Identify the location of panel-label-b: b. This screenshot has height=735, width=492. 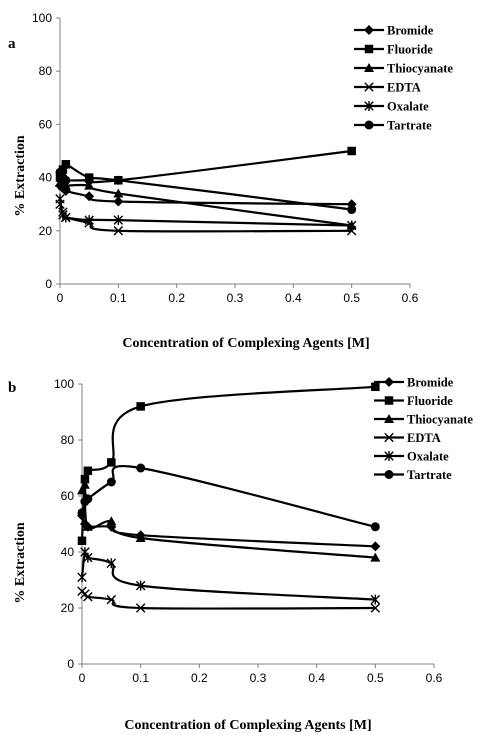
(12, 388).